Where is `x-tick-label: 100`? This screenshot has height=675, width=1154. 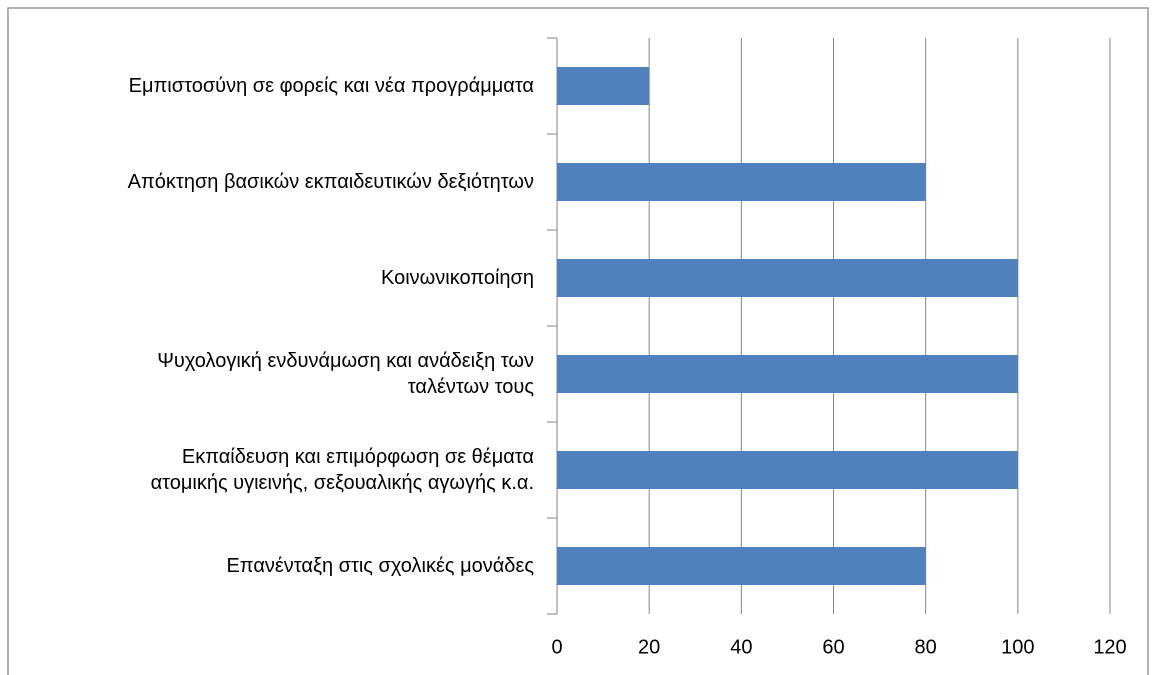 x-tick-label: 100 is located at coordinates (1017, 647).